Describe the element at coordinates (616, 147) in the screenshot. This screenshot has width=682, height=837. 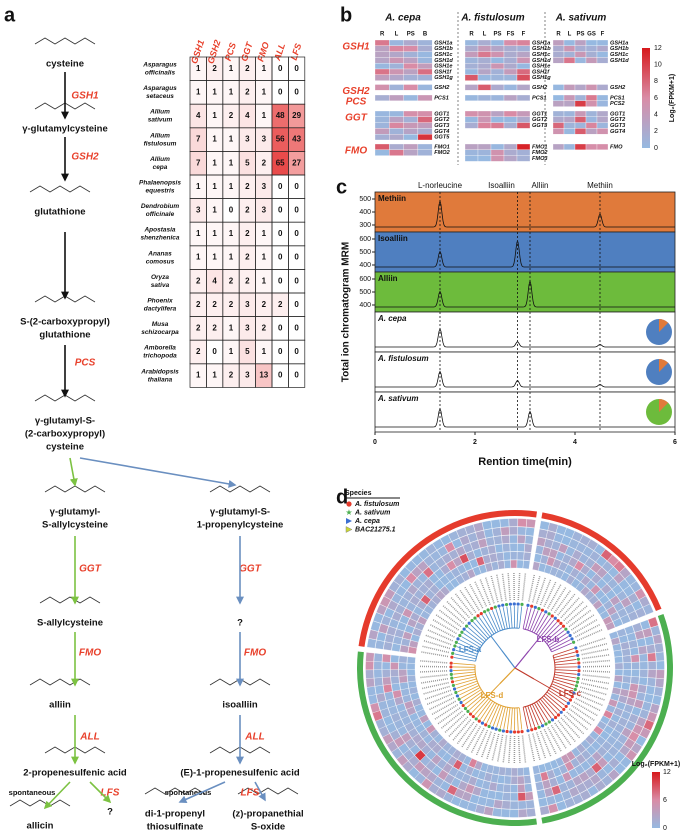
I see `gene-label: FMO` at that location.